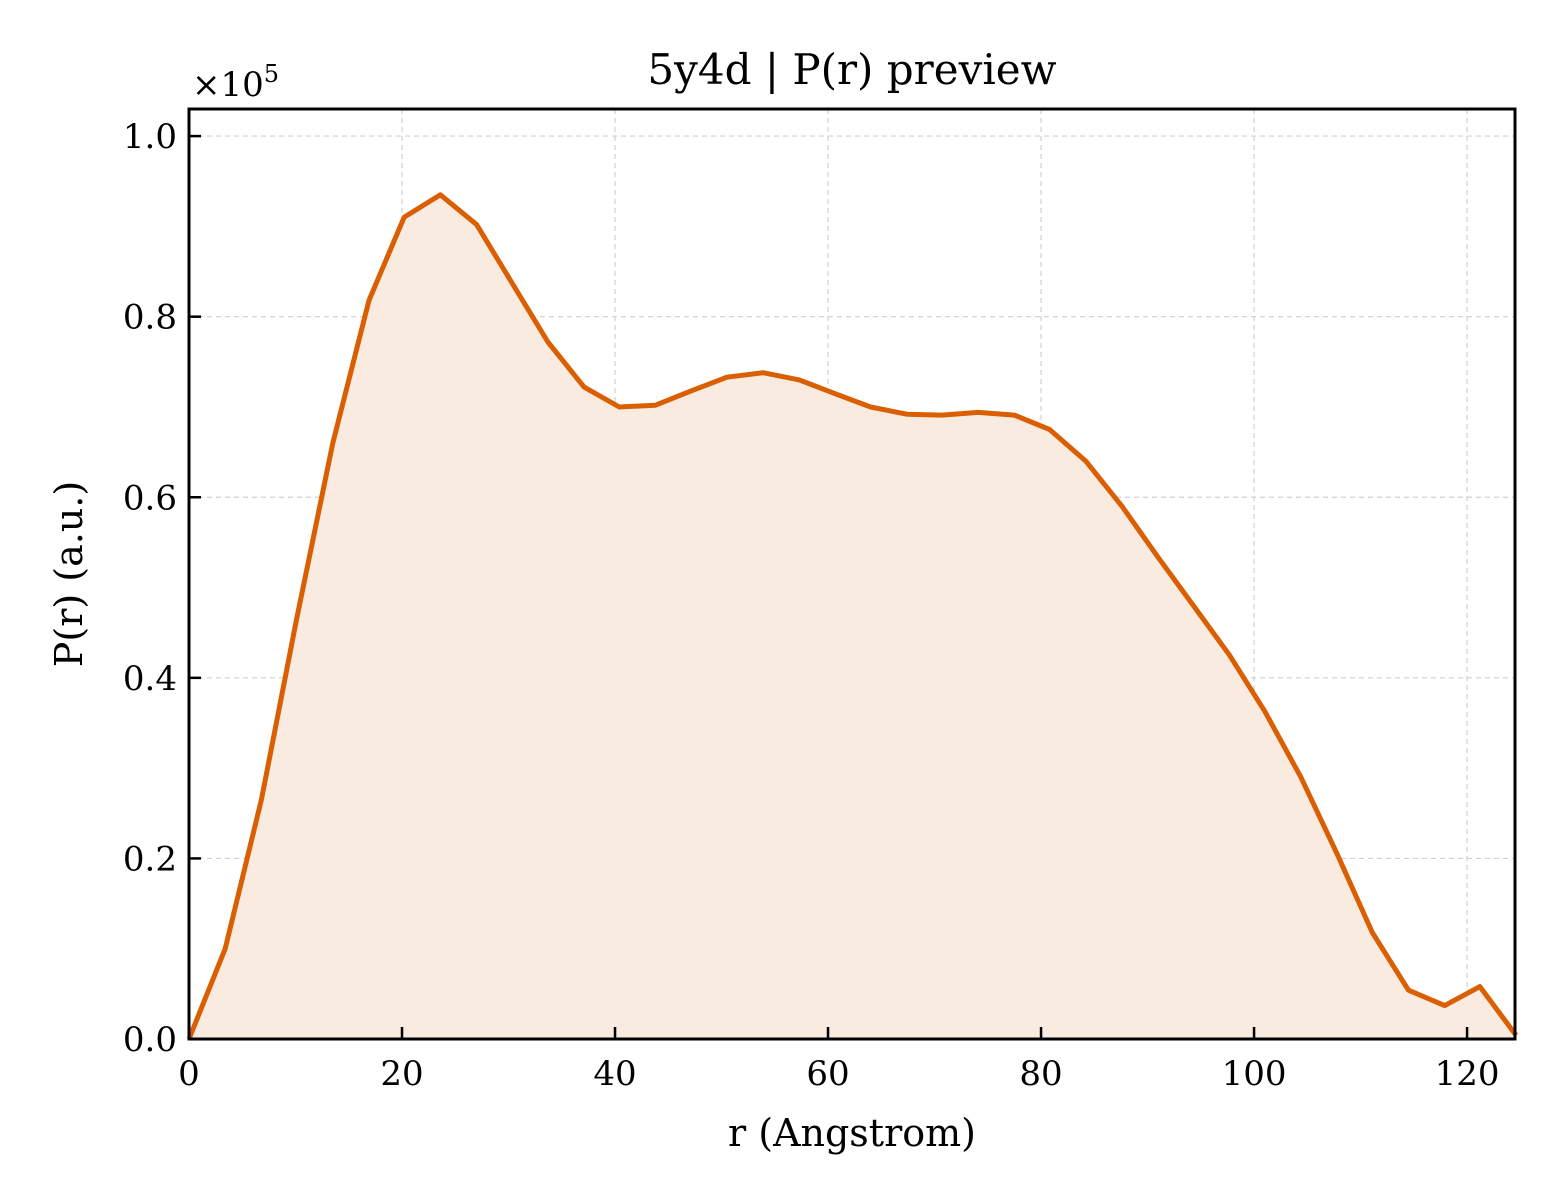  Describe the element at coordinates (150, 498) in the screenshot. I see `y-tick-label: 0.6` at that location.